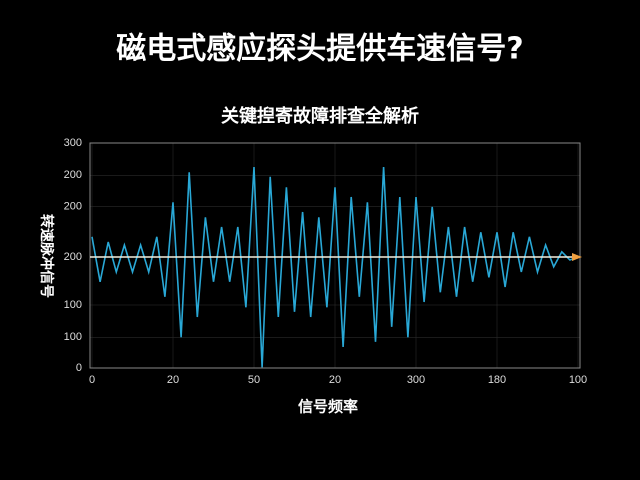 The image size is (640, 480). What do you see at coordinates (73, 143) in the screenshot?
I see `y-tick-label: 300` at bounding box center [73, 143].